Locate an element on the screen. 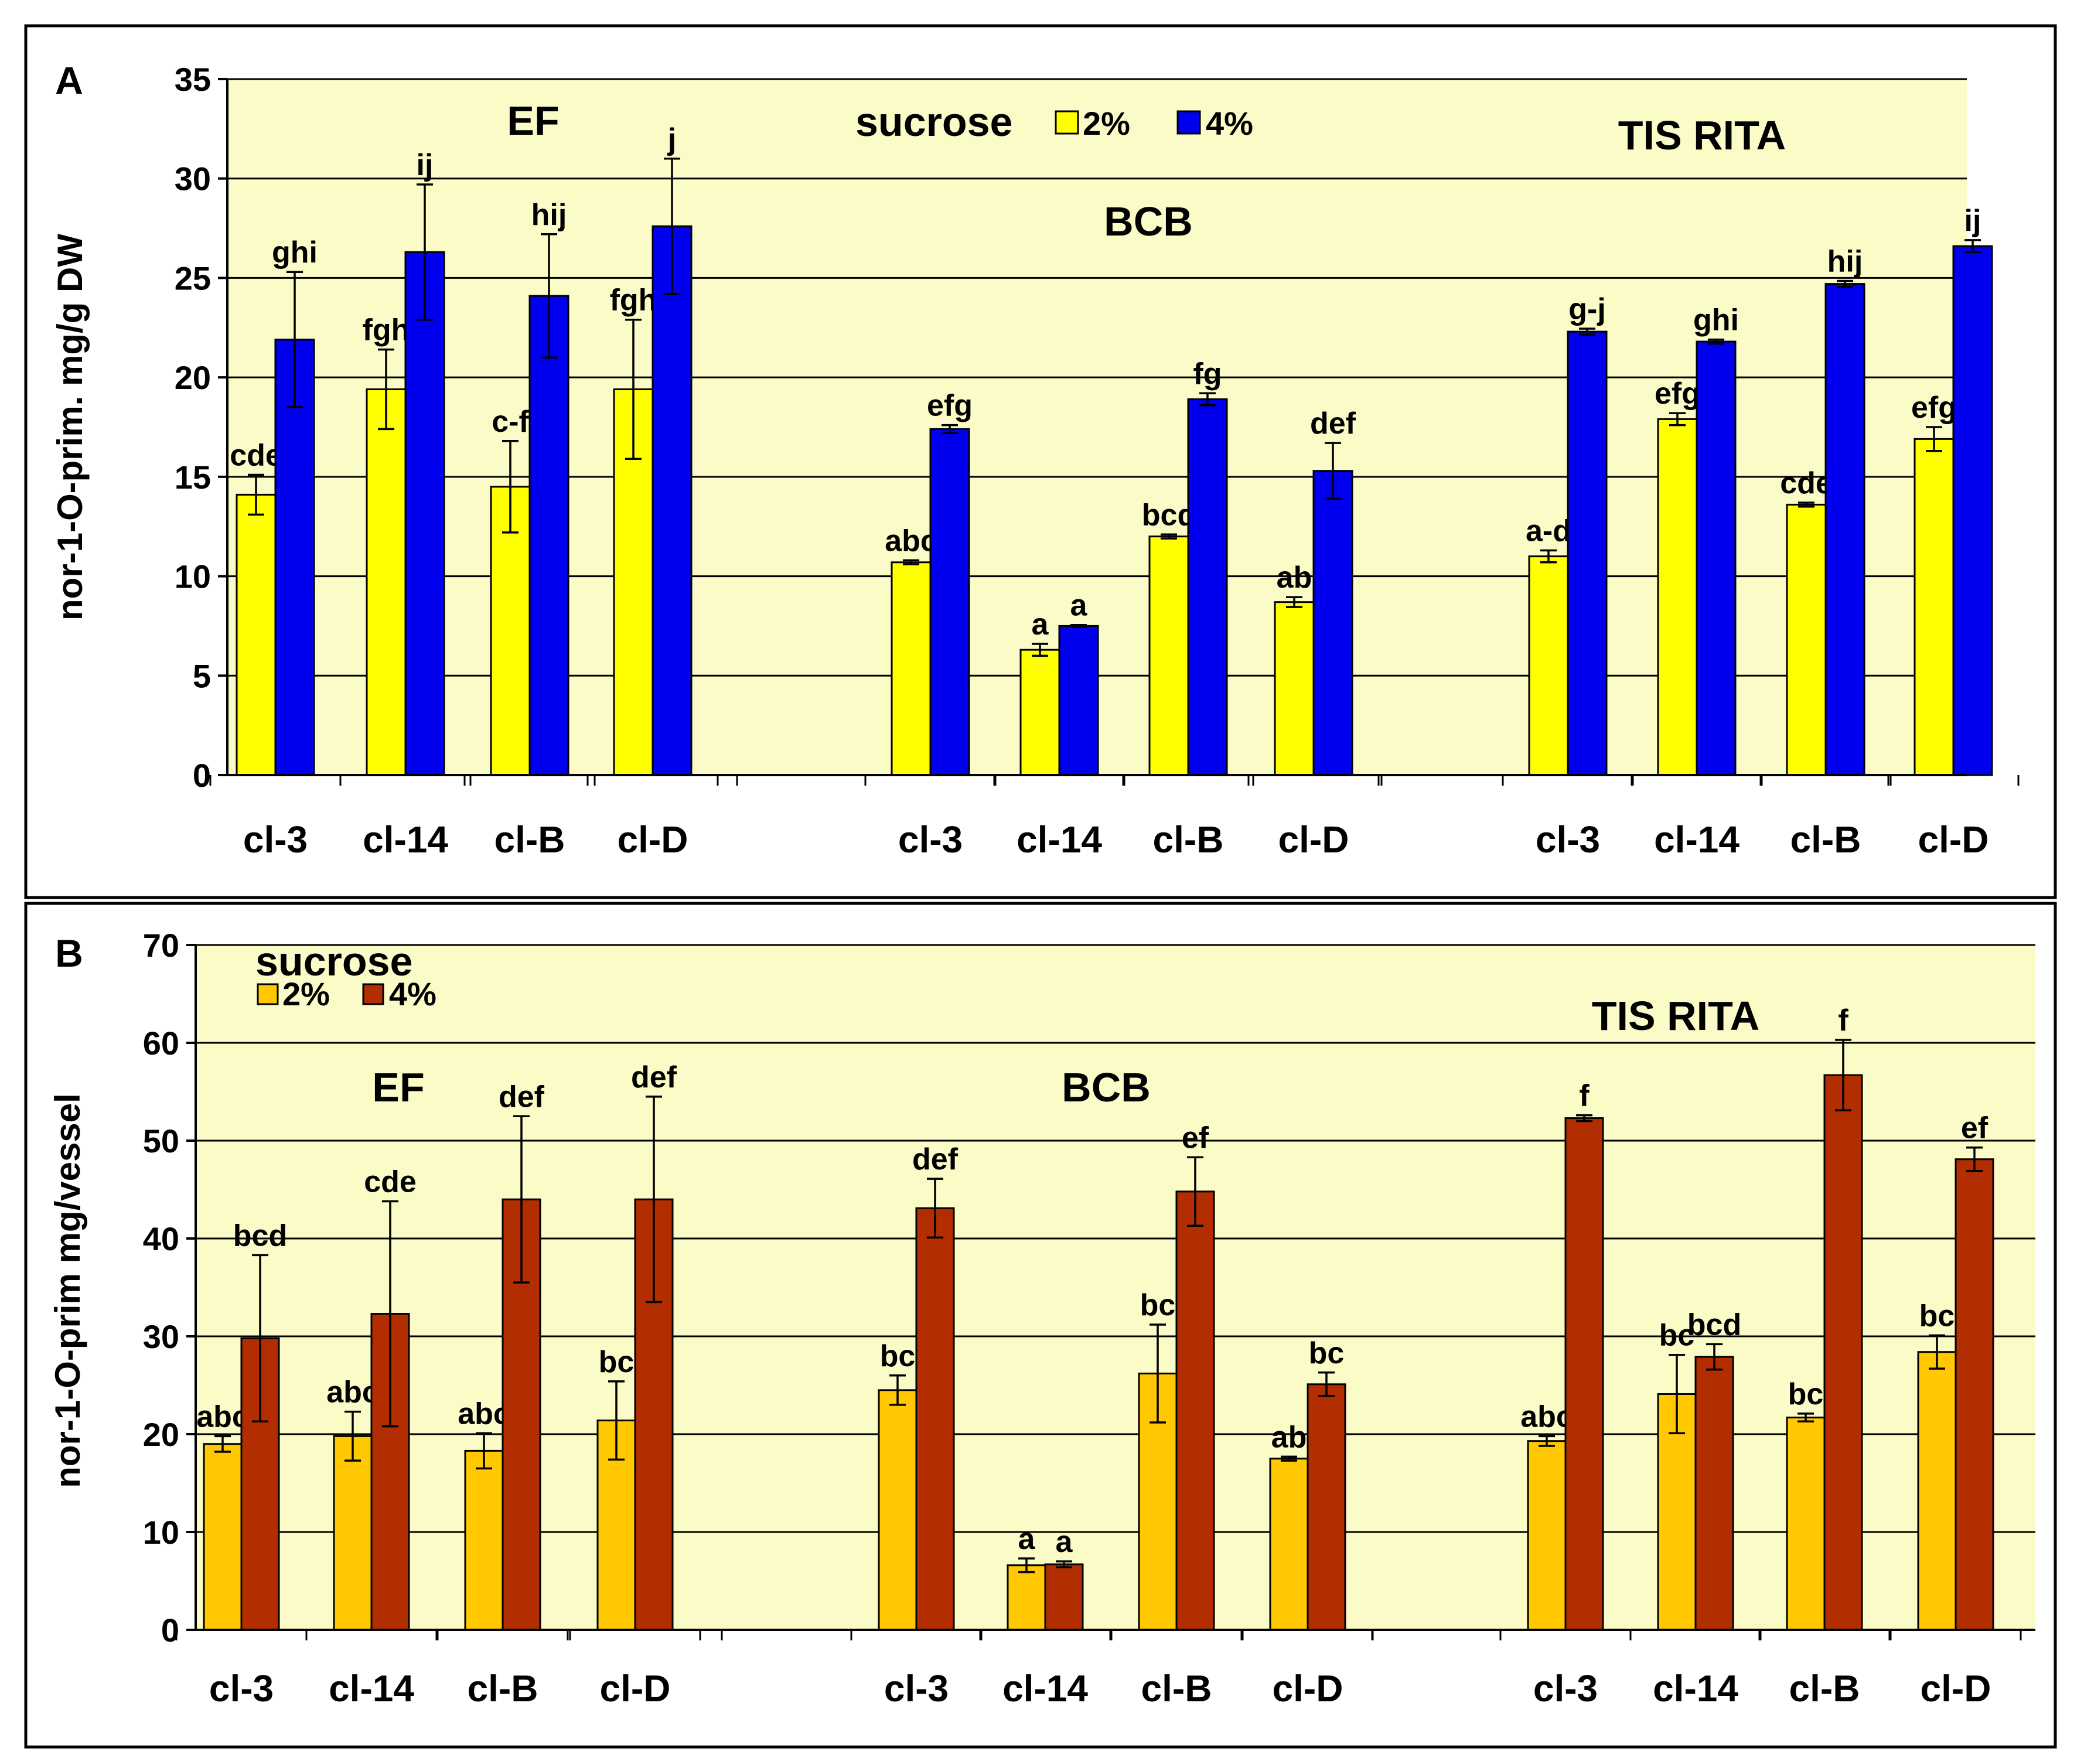 The width and height of the screenshot is (2084, 1764). significance-label: f is located at coordinates (1843, 1021).